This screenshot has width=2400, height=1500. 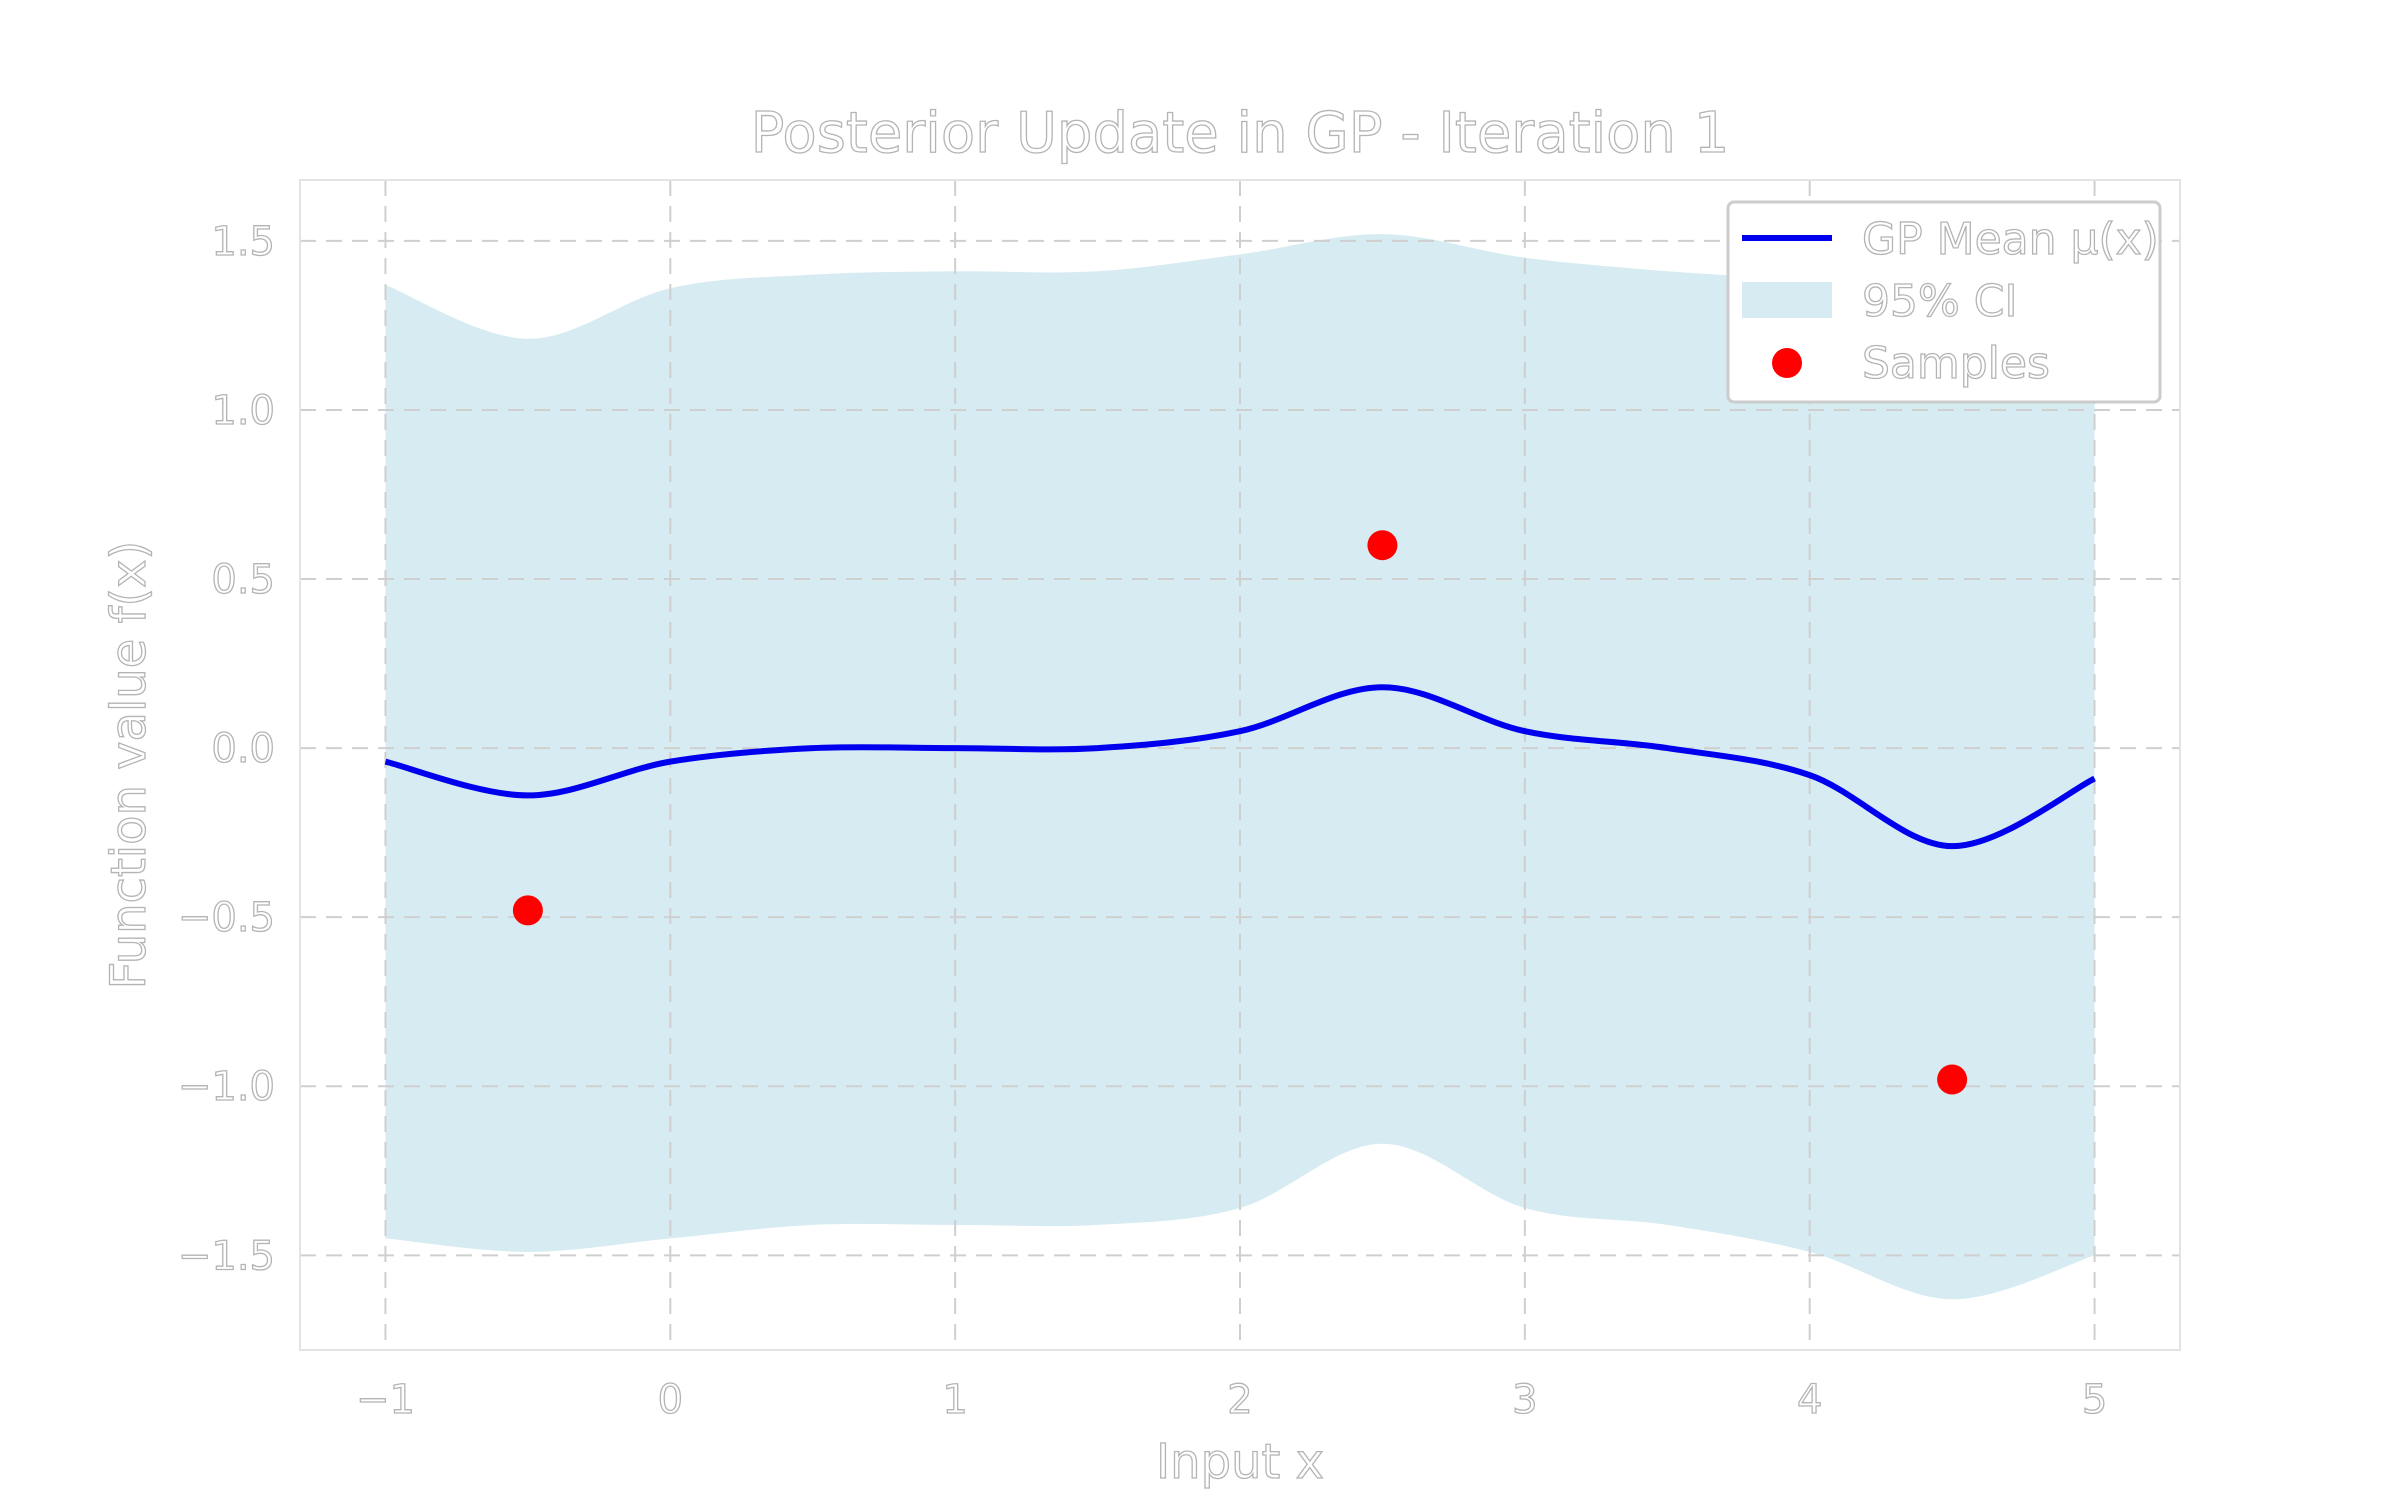 I want to click on x-tick-label: 0, so click(x=670, y=1400).